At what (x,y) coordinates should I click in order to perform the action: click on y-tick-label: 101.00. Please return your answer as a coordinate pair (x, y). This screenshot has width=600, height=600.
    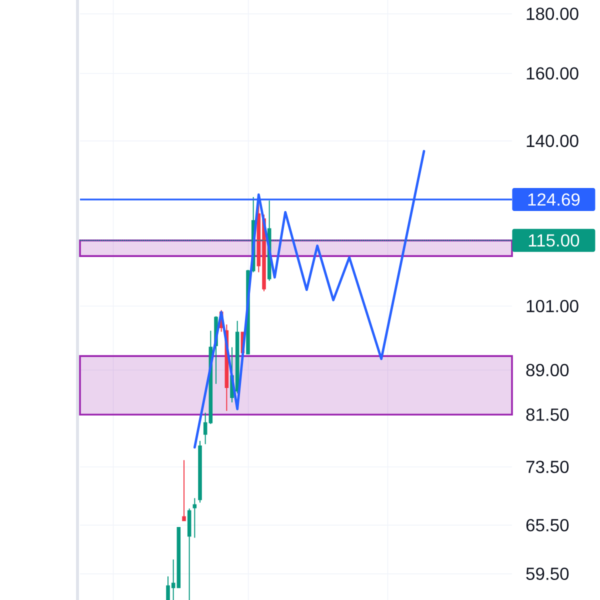
    Looking at the image, I should click on (552, 306).